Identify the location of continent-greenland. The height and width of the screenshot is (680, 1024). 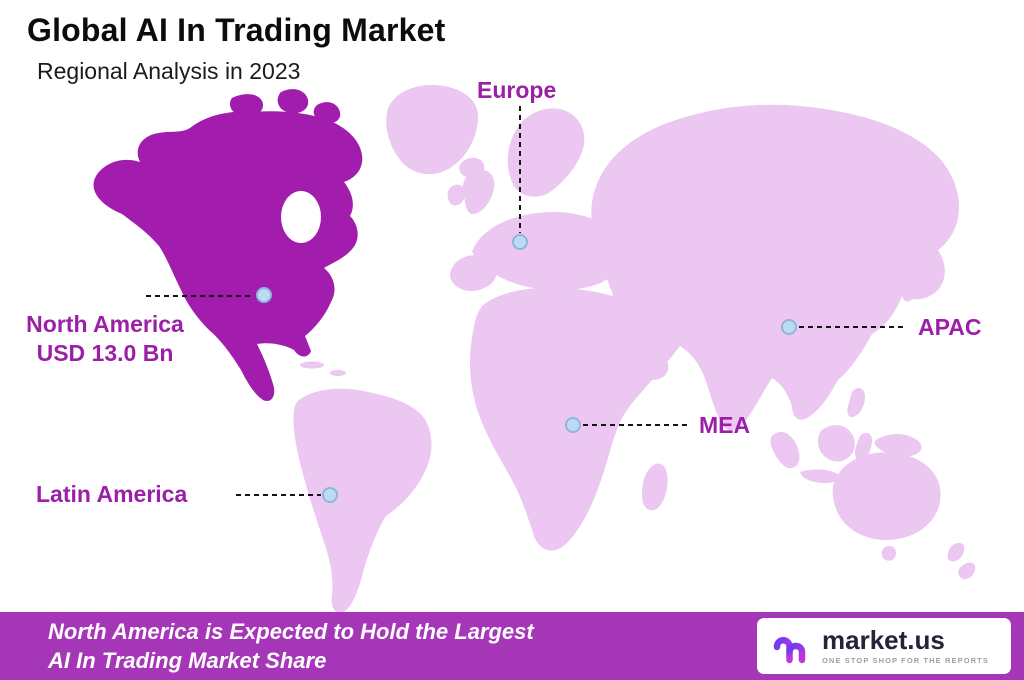
(432, 129).